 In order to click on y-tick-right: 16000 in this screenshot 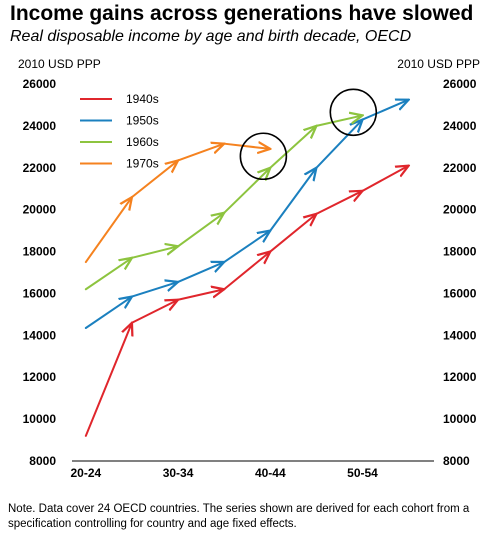, I will do `click(460, 293)`.